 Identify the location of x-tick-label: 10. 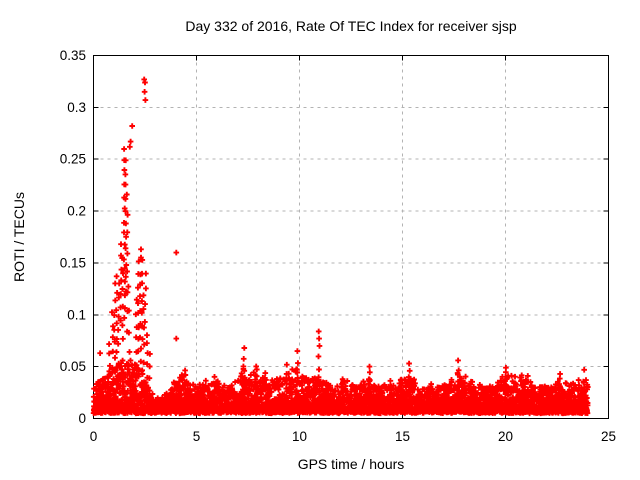
(299, 436).